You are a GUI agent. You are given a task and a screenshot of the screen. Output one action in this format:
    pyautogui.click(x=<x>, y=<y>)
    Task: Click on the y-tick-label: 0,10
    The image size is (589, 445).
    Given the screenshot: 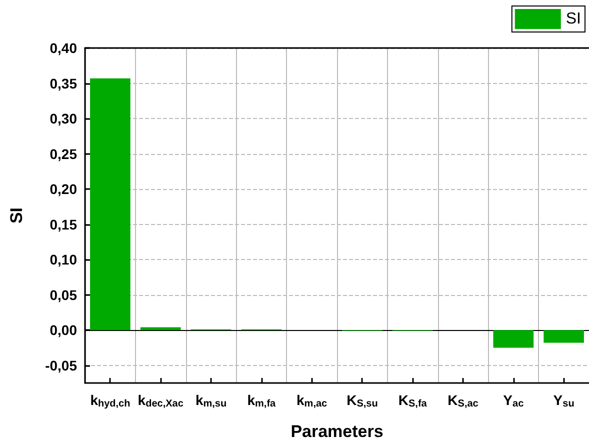 What is the action you would take?
    pyautogui.click(x=64, y=260)
    